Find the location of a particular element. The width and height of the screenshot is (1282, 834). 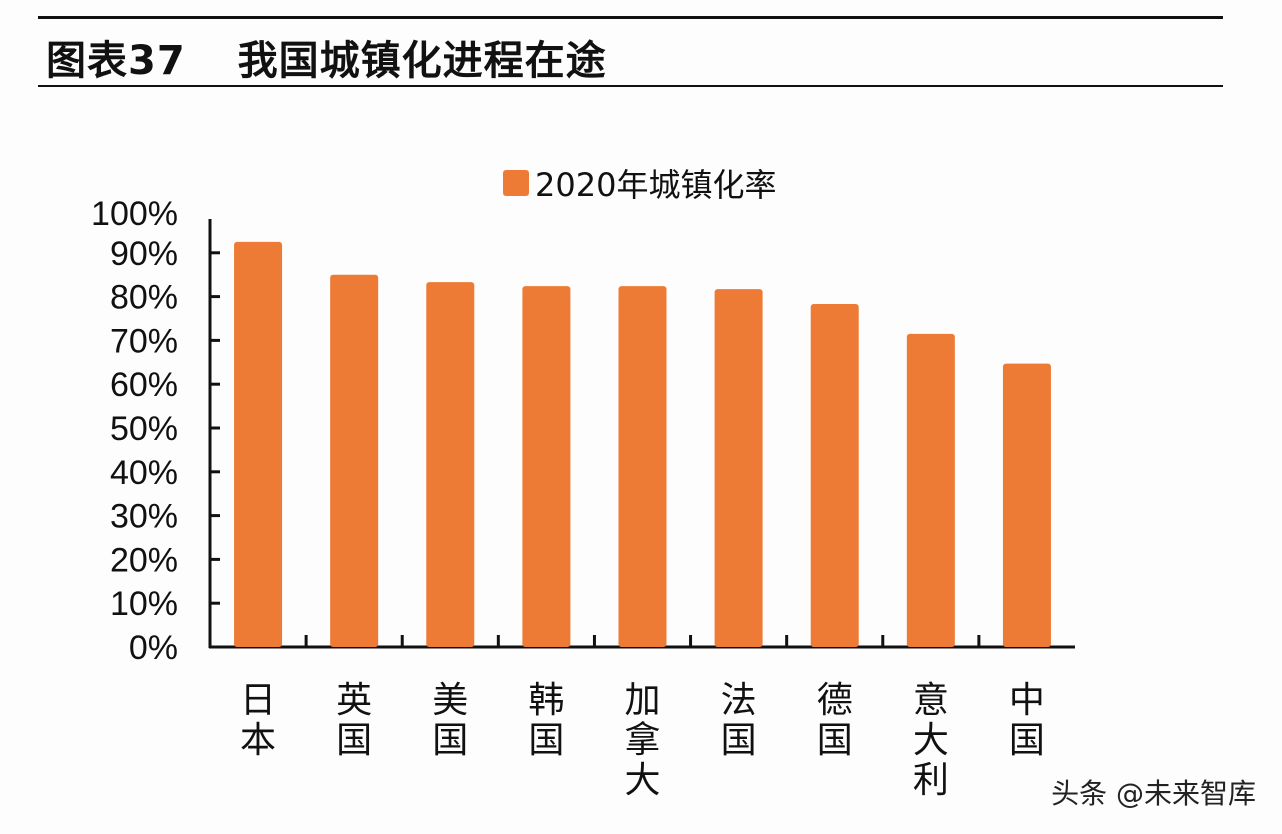

legend-swatch is located at coordinates (516, 183).